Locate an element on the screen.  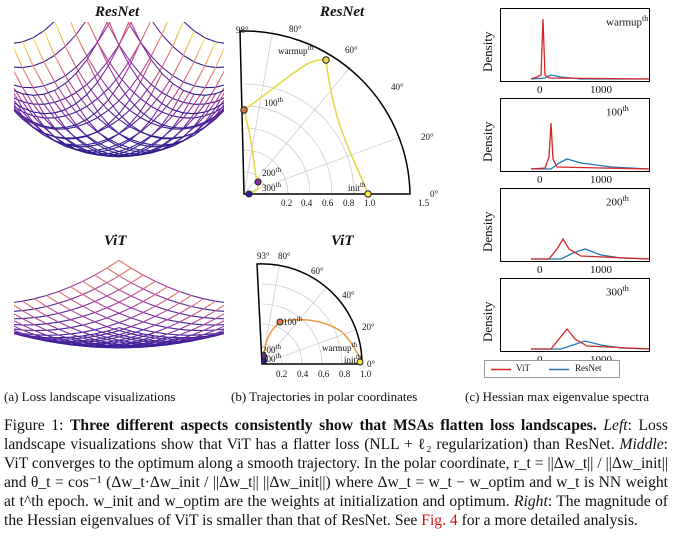
polar-bot-label-warmup: warmupth is located at coordinates (339, 347).